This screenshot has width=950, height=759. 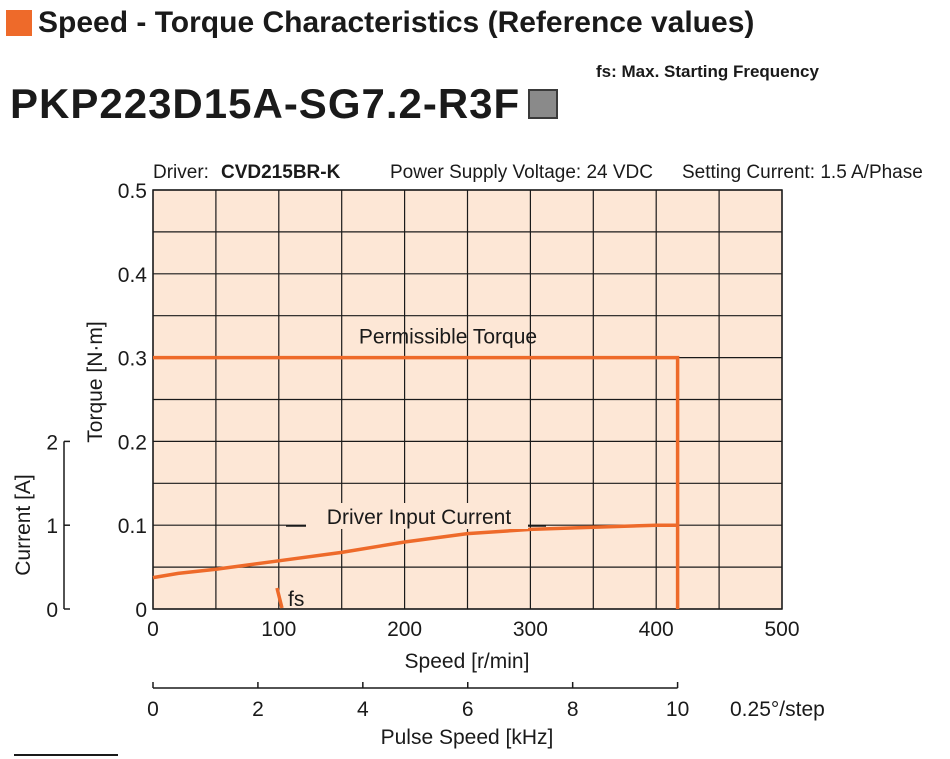 What do you see at coordinates (52, 526) in the screenshot?
I see `current-tick-label: 1` at bounding box center [52, 526].